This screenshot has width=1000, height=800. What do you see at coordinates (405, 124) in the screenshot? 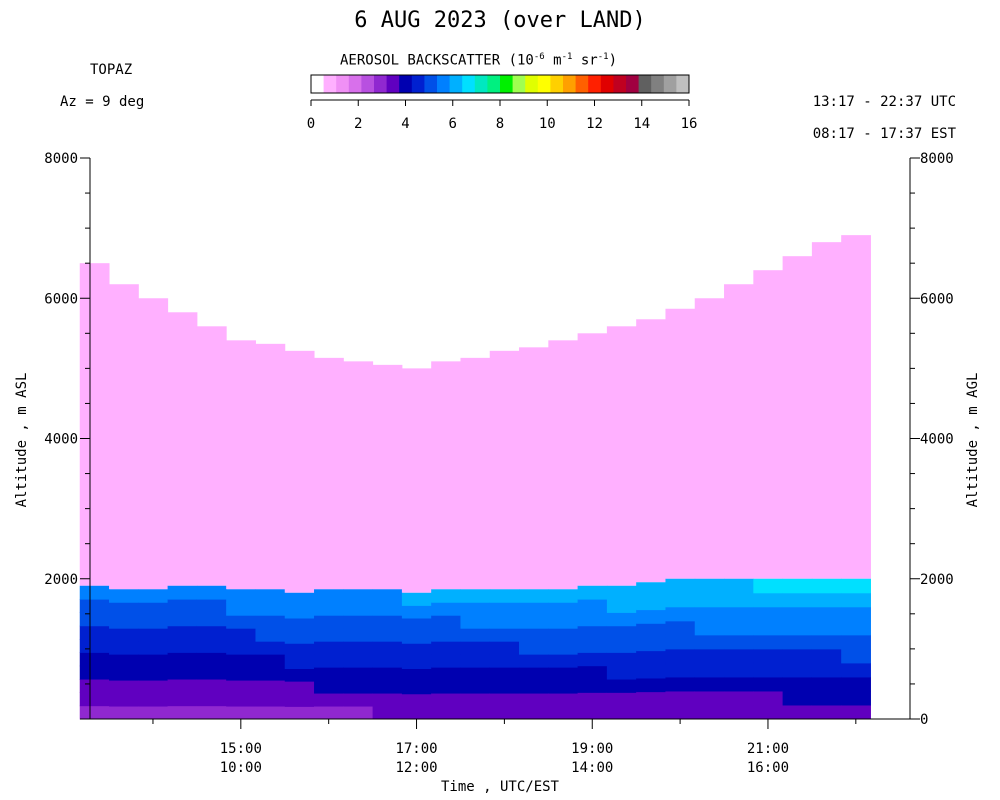
I see `colorbar-tick-label: 4` at bounding box center [405, 124].